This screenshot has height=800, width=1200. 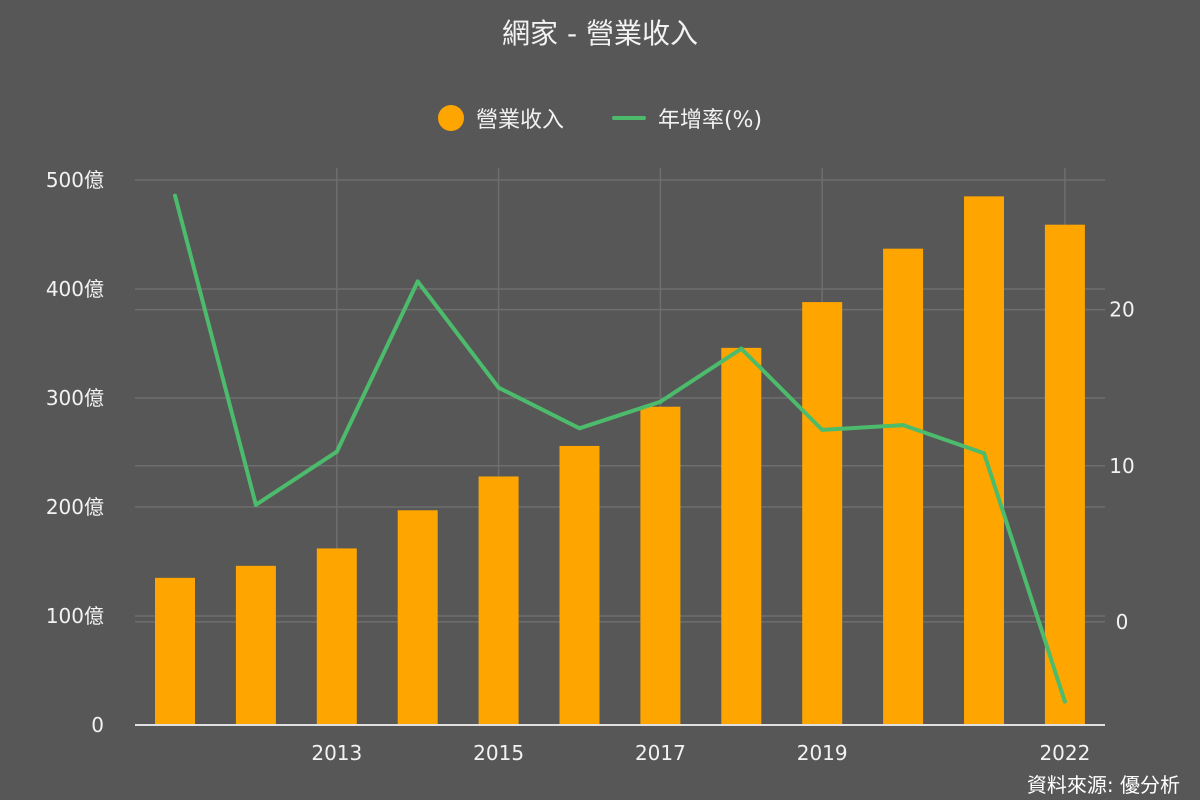 What do you see at coordinates (600, 33) in the screenshot?
I see `chart-title: 網家 - 營業收入` at bounding box center [600, 33].